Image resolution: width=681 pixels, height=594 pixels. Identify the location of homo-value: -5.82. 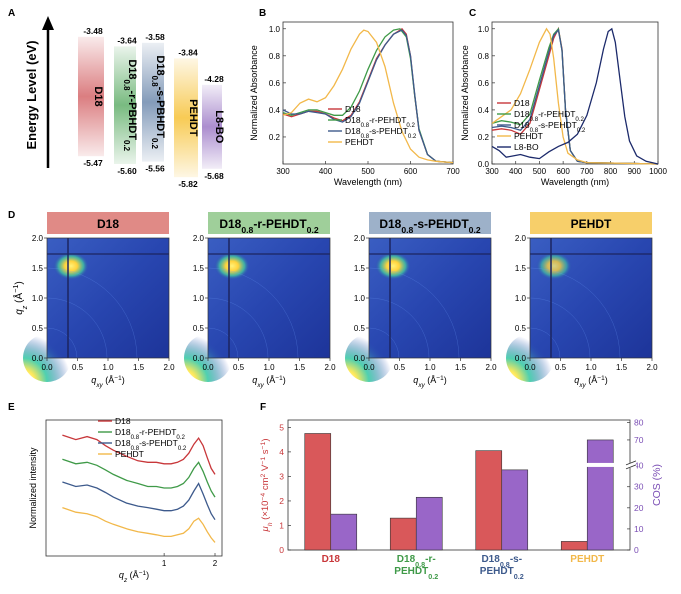
(188, 184).